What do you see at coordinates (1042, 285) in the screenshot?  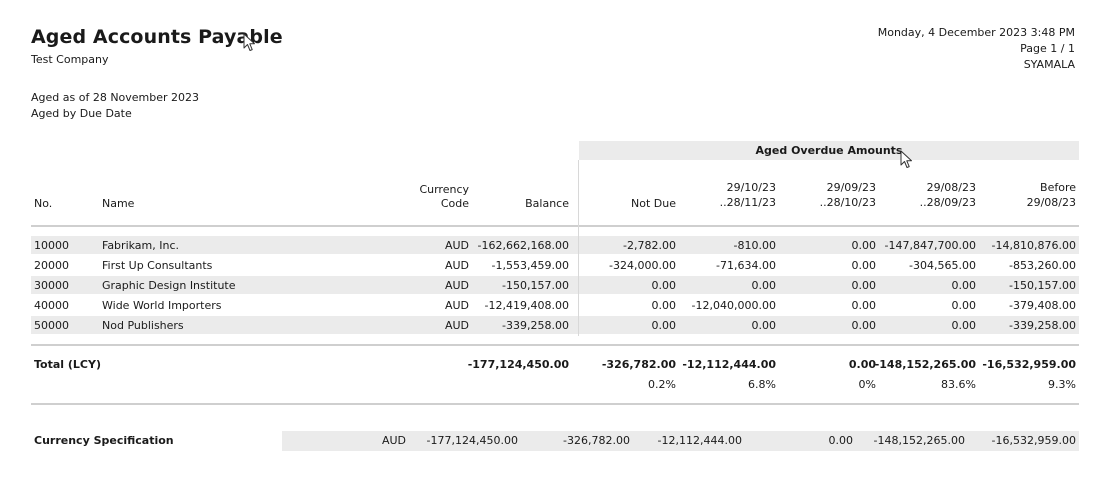 I see `row-bucket4: -150,157.00` at bounding box center [1042, 285].